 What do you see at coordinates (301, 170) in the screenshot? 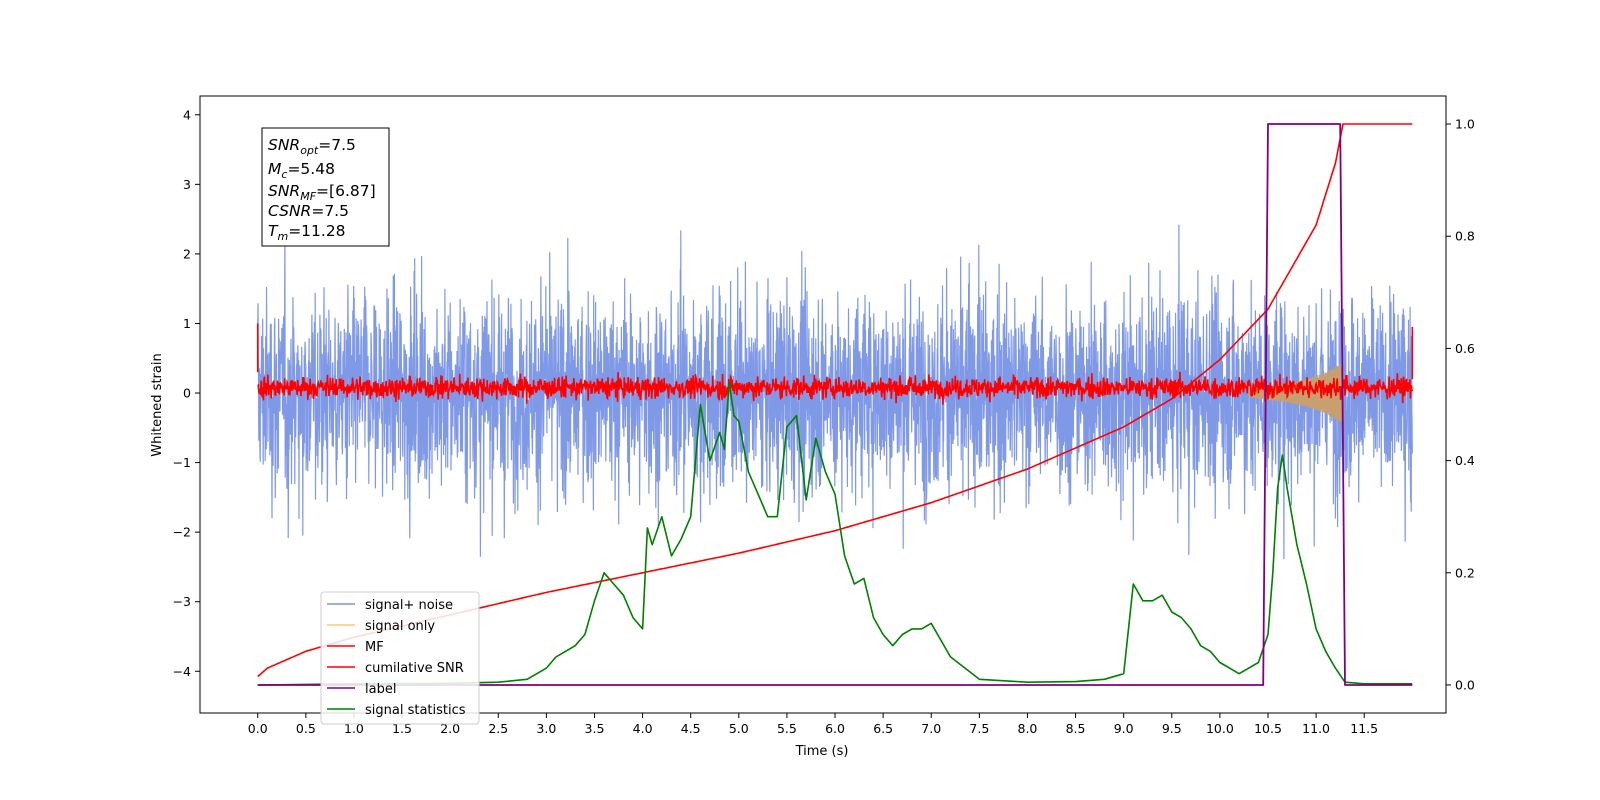
I see `annotation-mc: Mc=5.48` at bounding box center [301, 170].